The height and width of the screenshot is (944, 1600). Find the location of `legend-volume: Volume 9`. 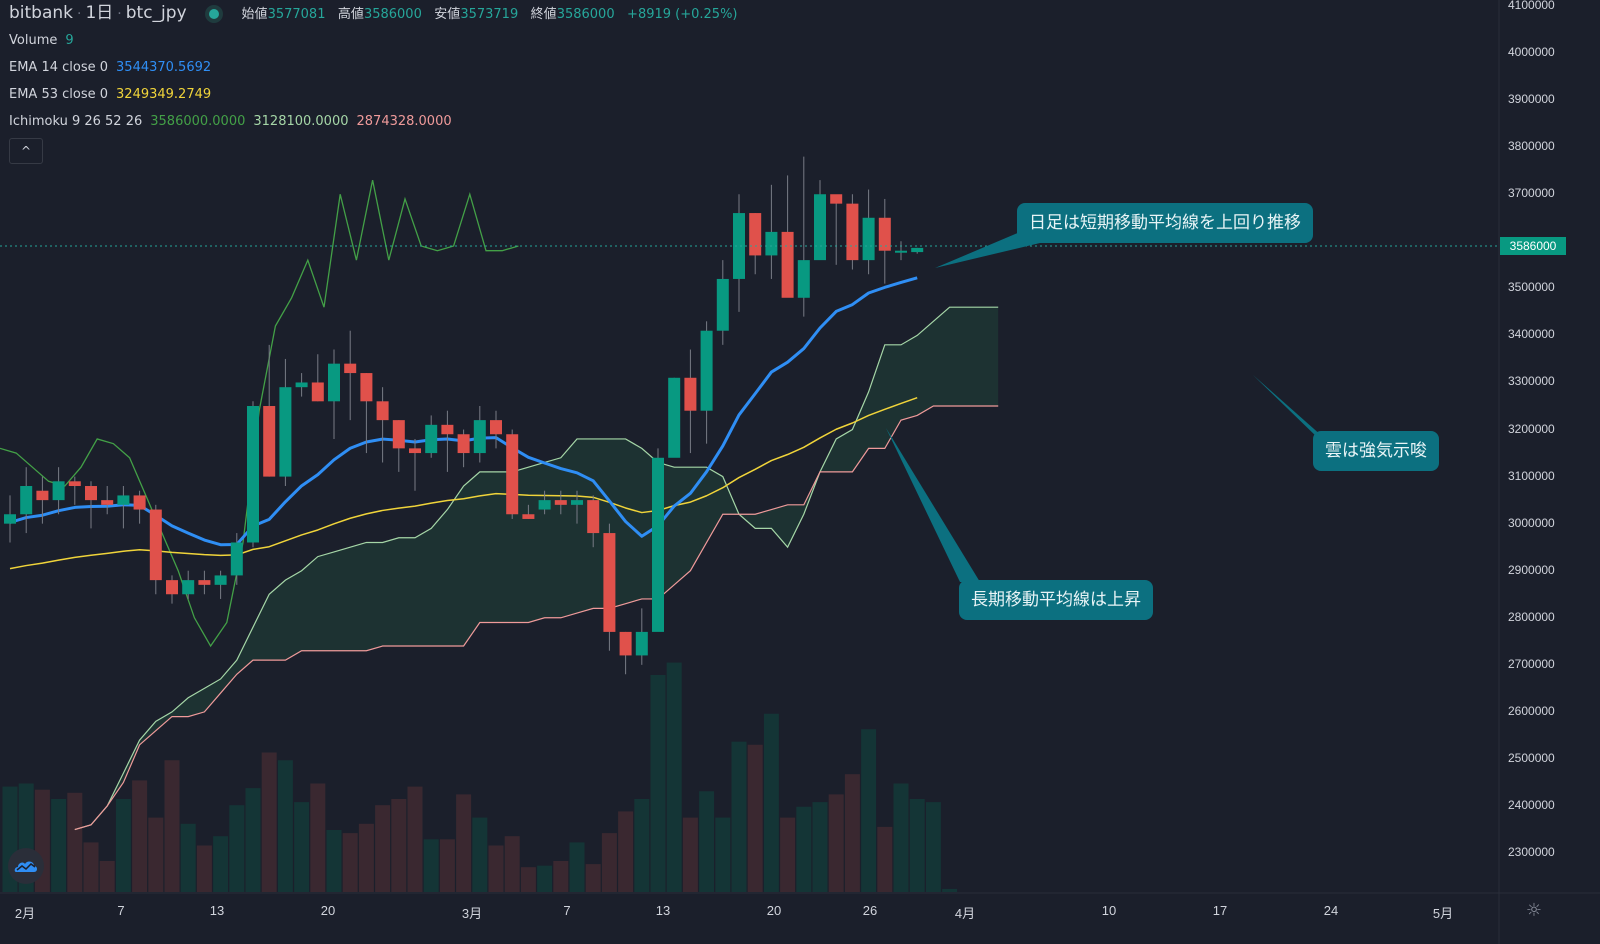

legend-volume: Volume 9 is located at coordinates (41, 40).